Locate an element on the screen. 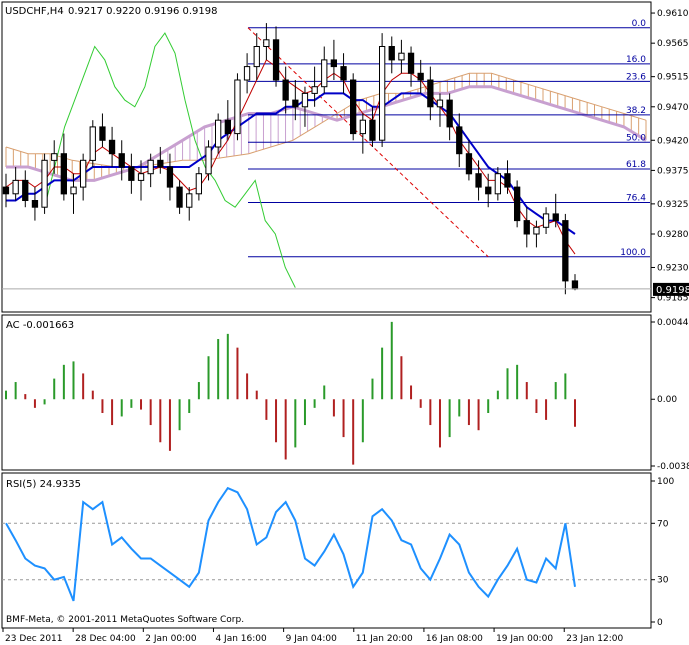 This screenshot has height=645, width=689. price-tick-label: 0.9375 is located at coordinates (673, 171).